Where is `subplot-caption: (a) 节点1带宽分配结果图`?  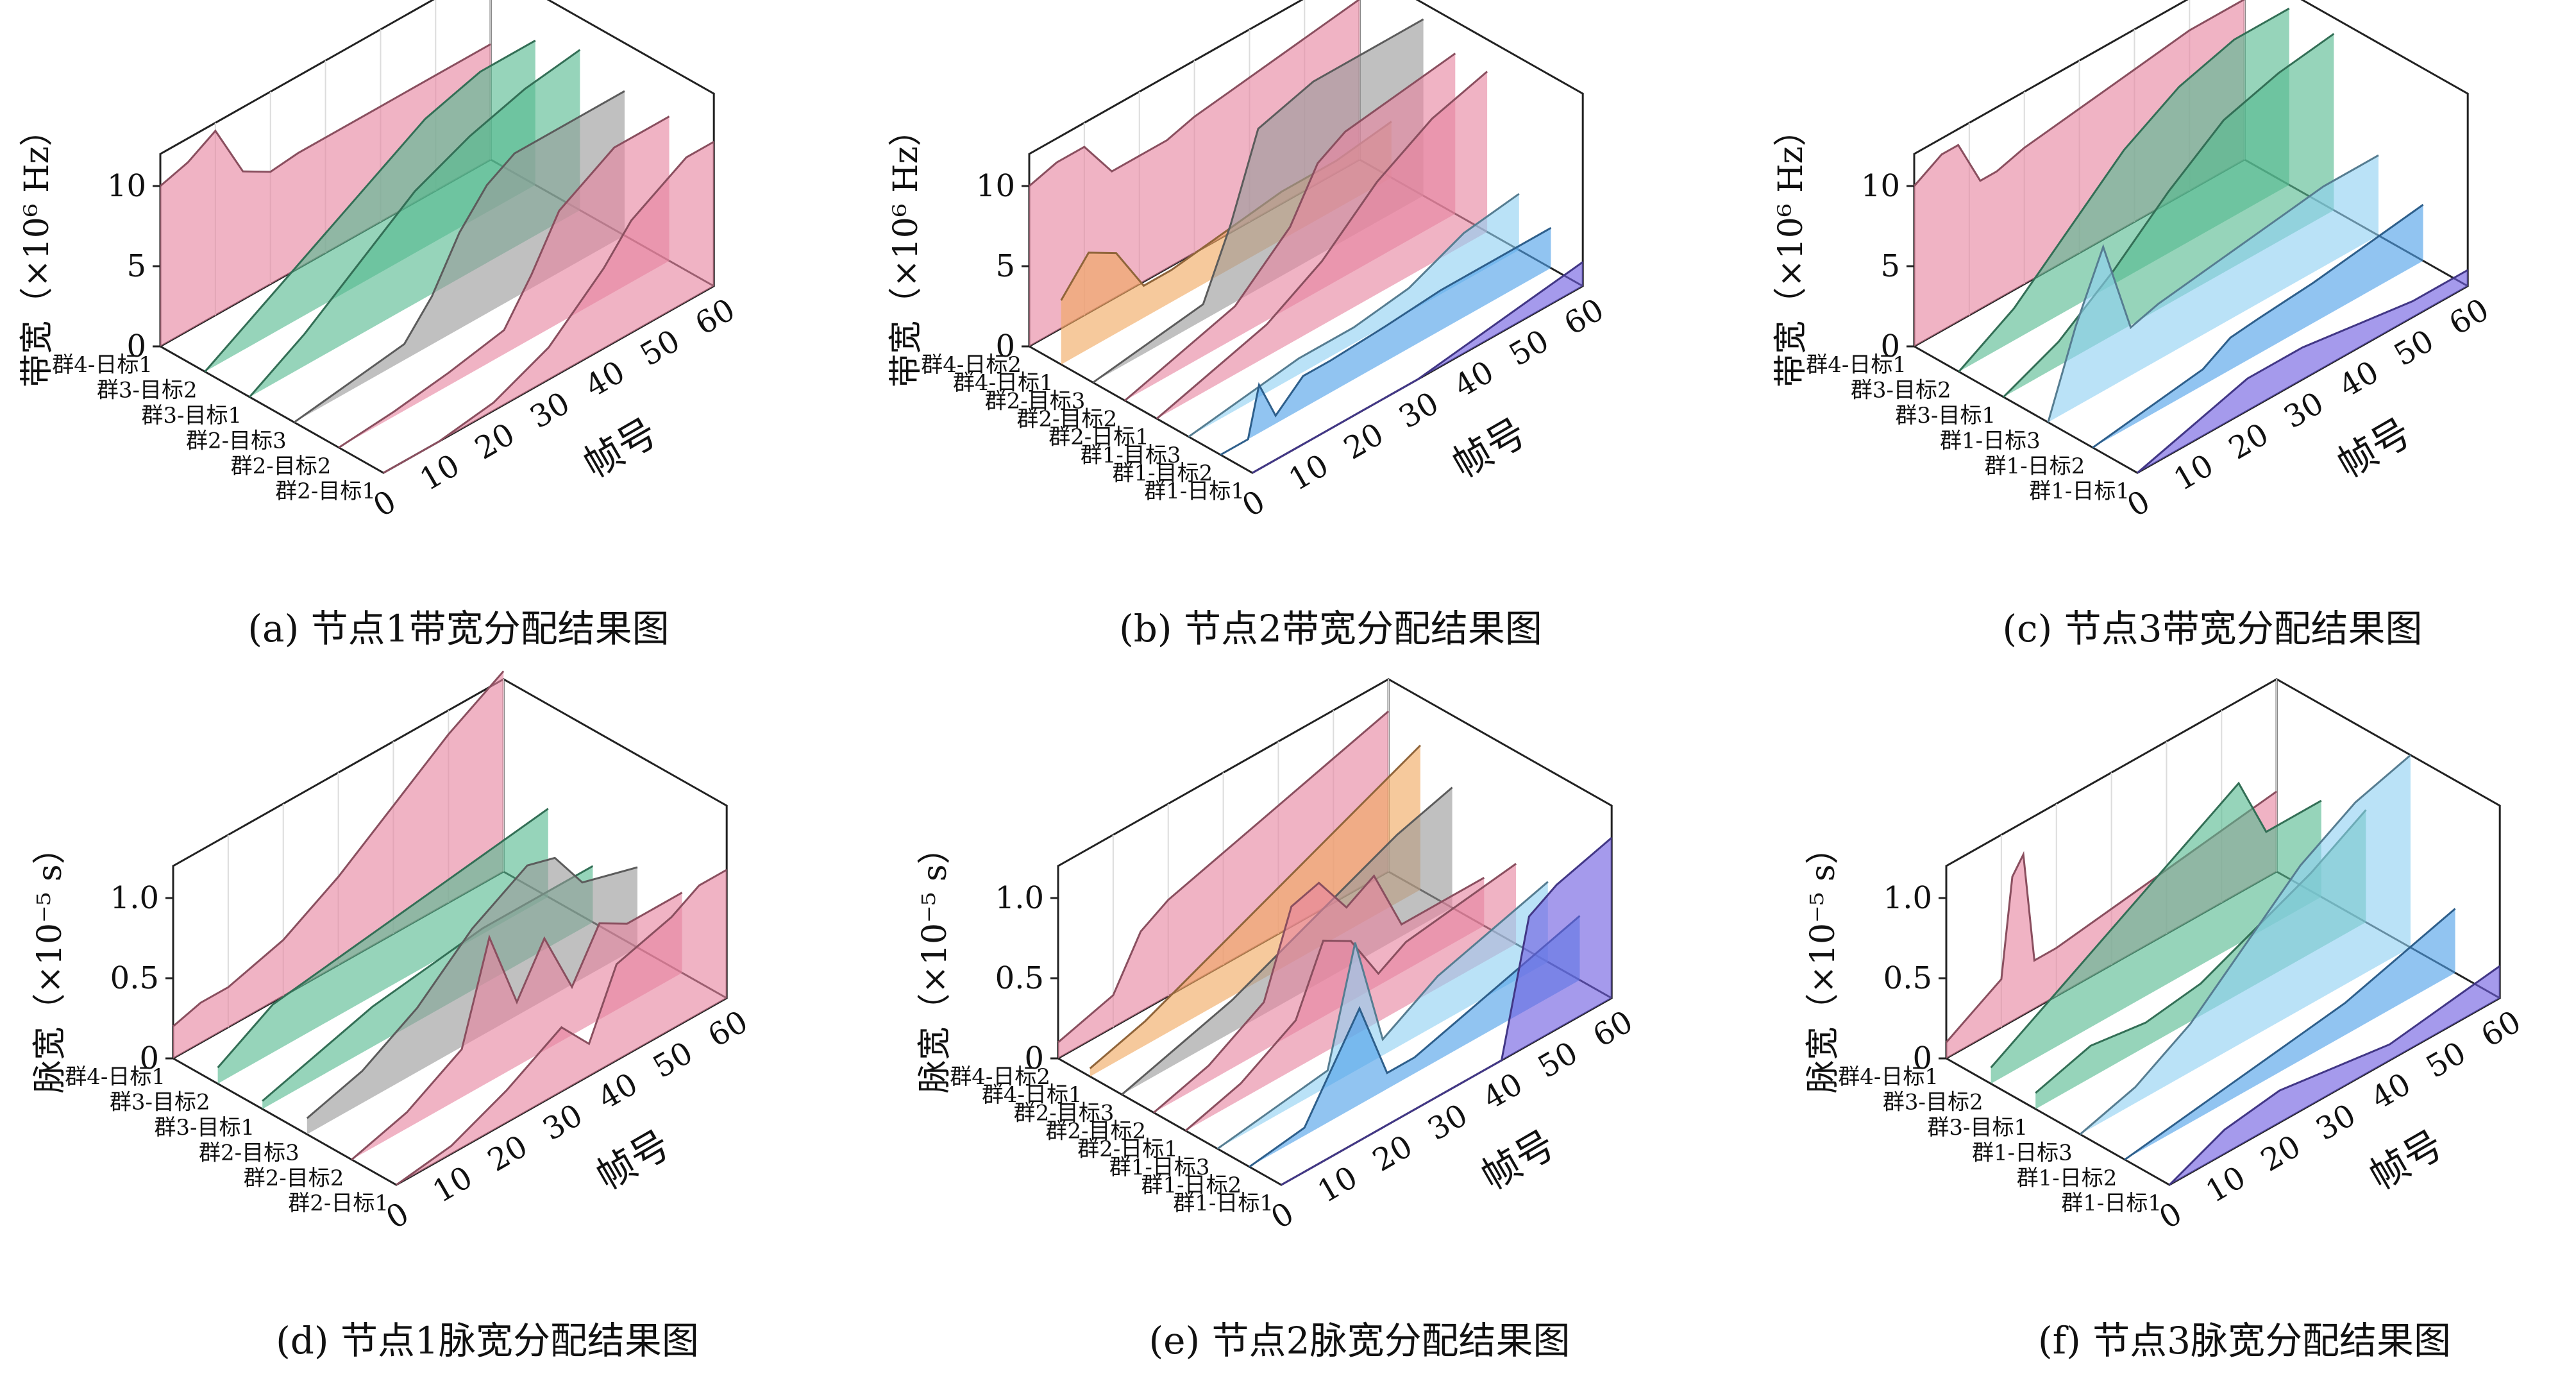
subplot-caption: (a) 节点1带宽分配结果图 is located at coordinates (458, 628).